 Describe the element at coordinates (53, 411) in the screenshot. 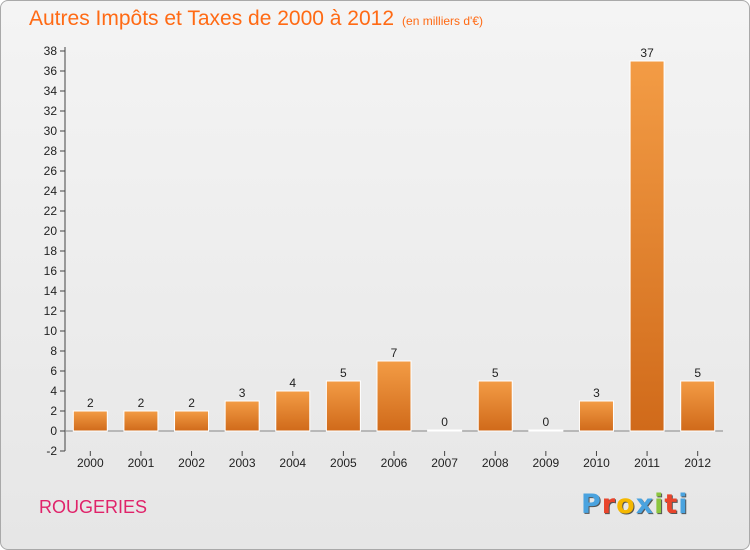

I see `y-tick-label: 2` at that location.